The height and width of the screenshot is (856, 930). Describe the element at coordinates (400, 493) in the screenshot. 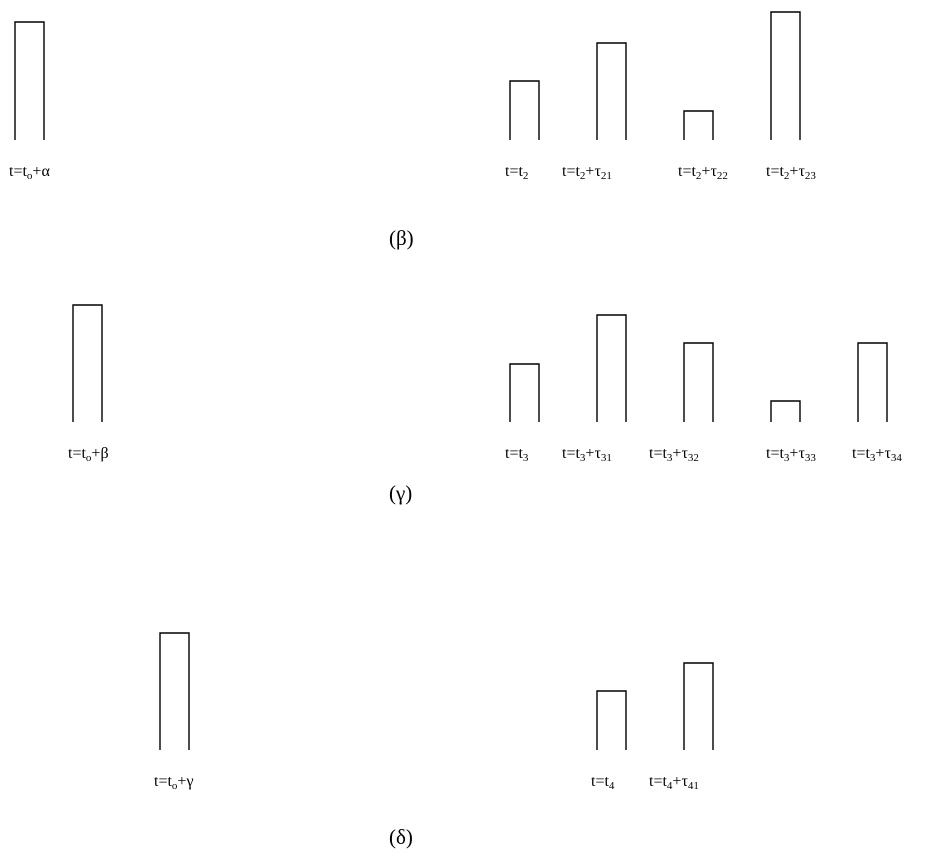

I see `caption-gamma: (γ)` at that location.